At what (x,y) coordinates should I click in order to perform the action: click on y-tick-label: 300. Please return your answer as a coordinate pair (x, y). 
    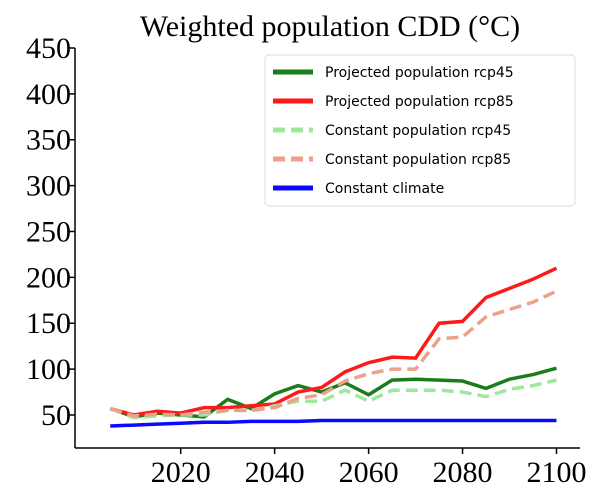
    Looking at the image, I should click on (48, 186).